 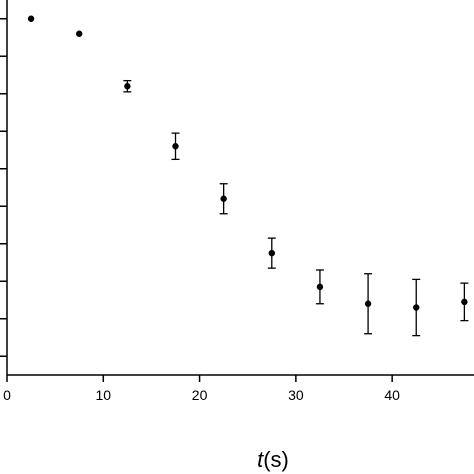 I want to click on y-ticks, so click(x=3, y=187).